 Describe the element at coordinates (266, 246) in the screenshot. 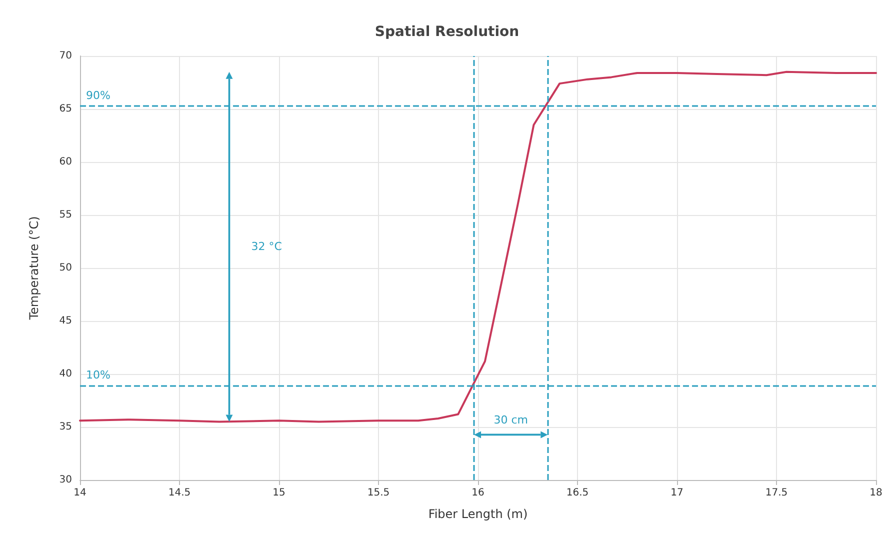

I see `annotation: 32 °C` at that location.